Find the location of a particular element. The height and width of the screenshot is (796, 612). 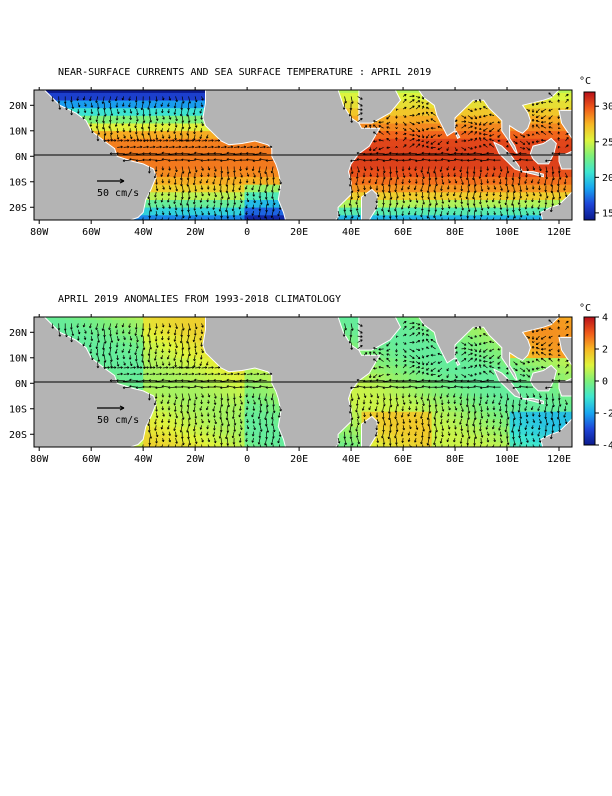

lon-tick-label: 60W is located at coordinates (91, 232).